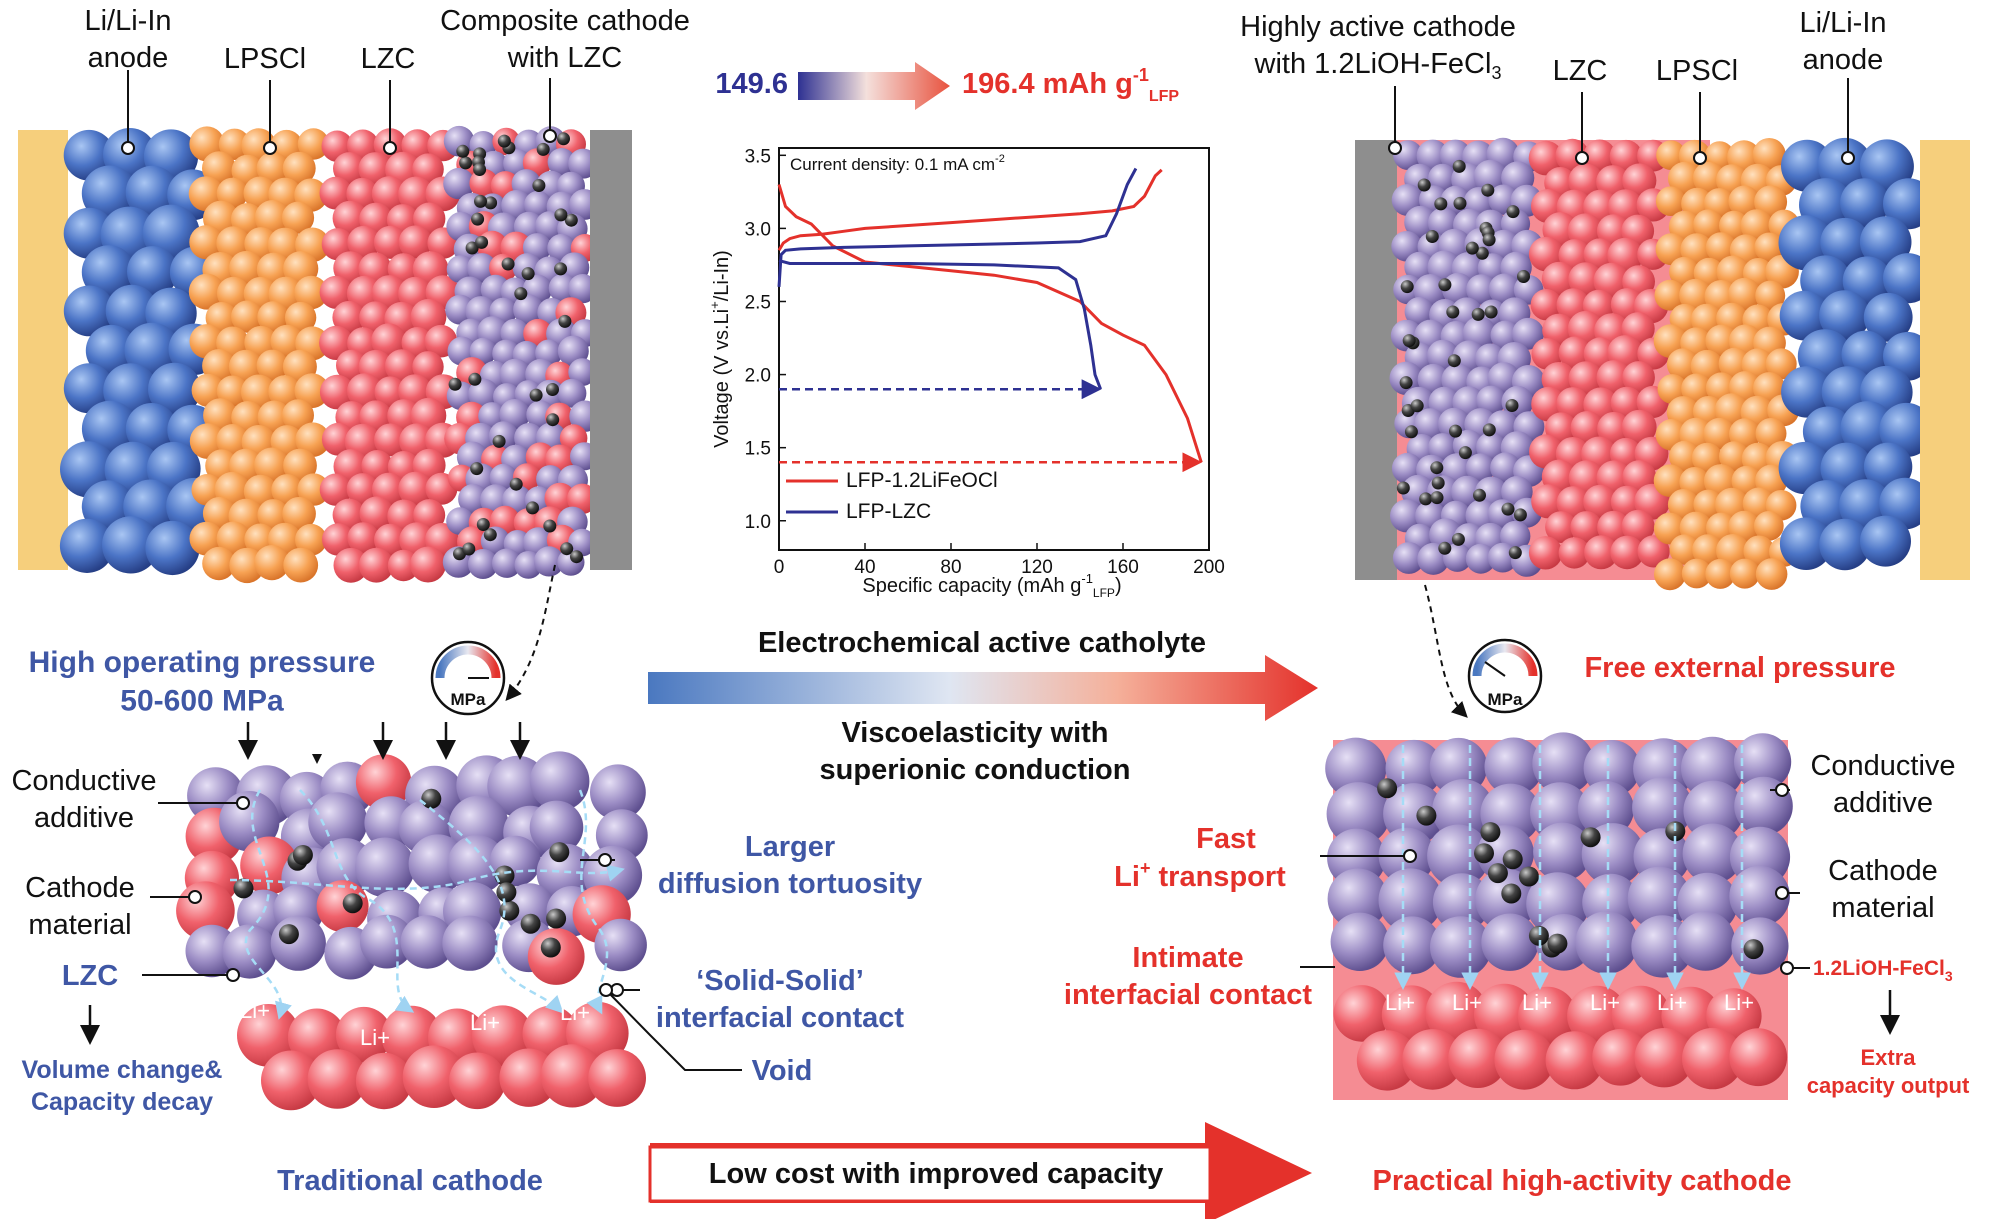  I want to click on practical-cathode-spheres, so click(1559, 855).